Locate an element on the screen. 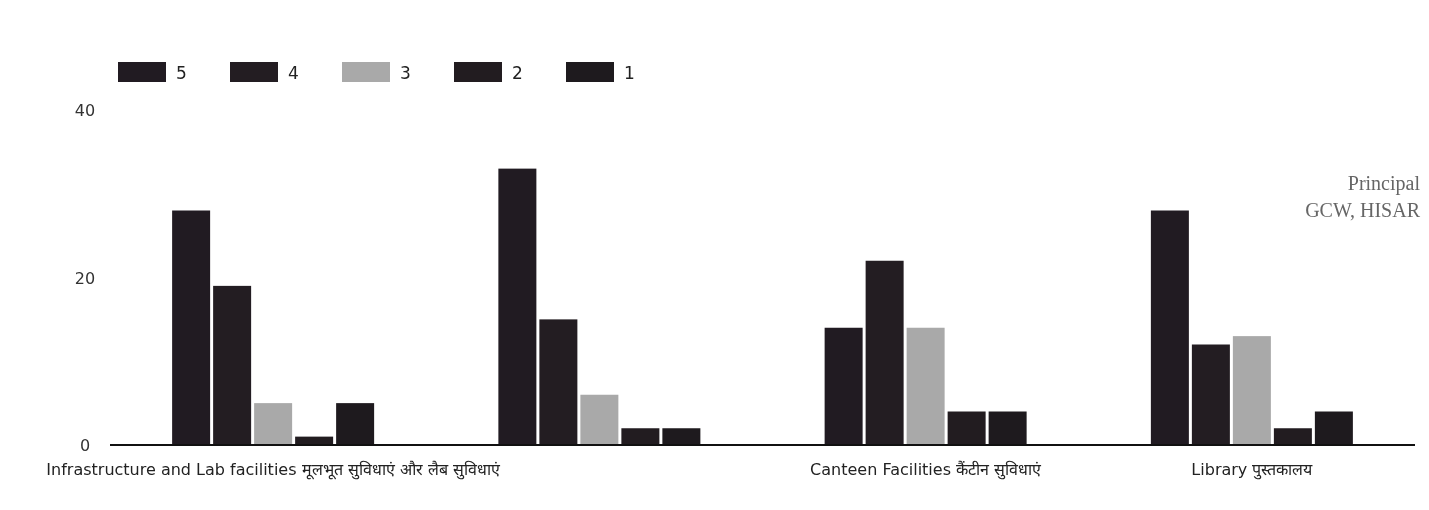 Image resolution: width=1429 pixels, height=510 pixels. annotation: GCW, HISAR is located at coordinates (1363, 210).